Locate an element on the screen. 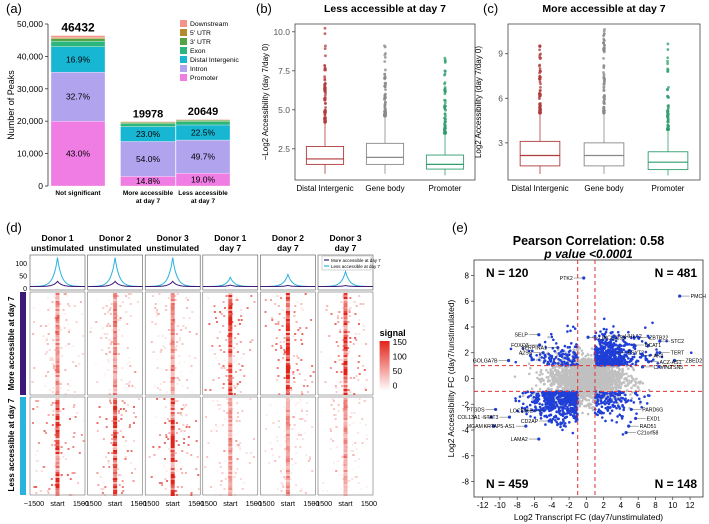  bar-segment-3-utr is located at coordinates (203, 121).